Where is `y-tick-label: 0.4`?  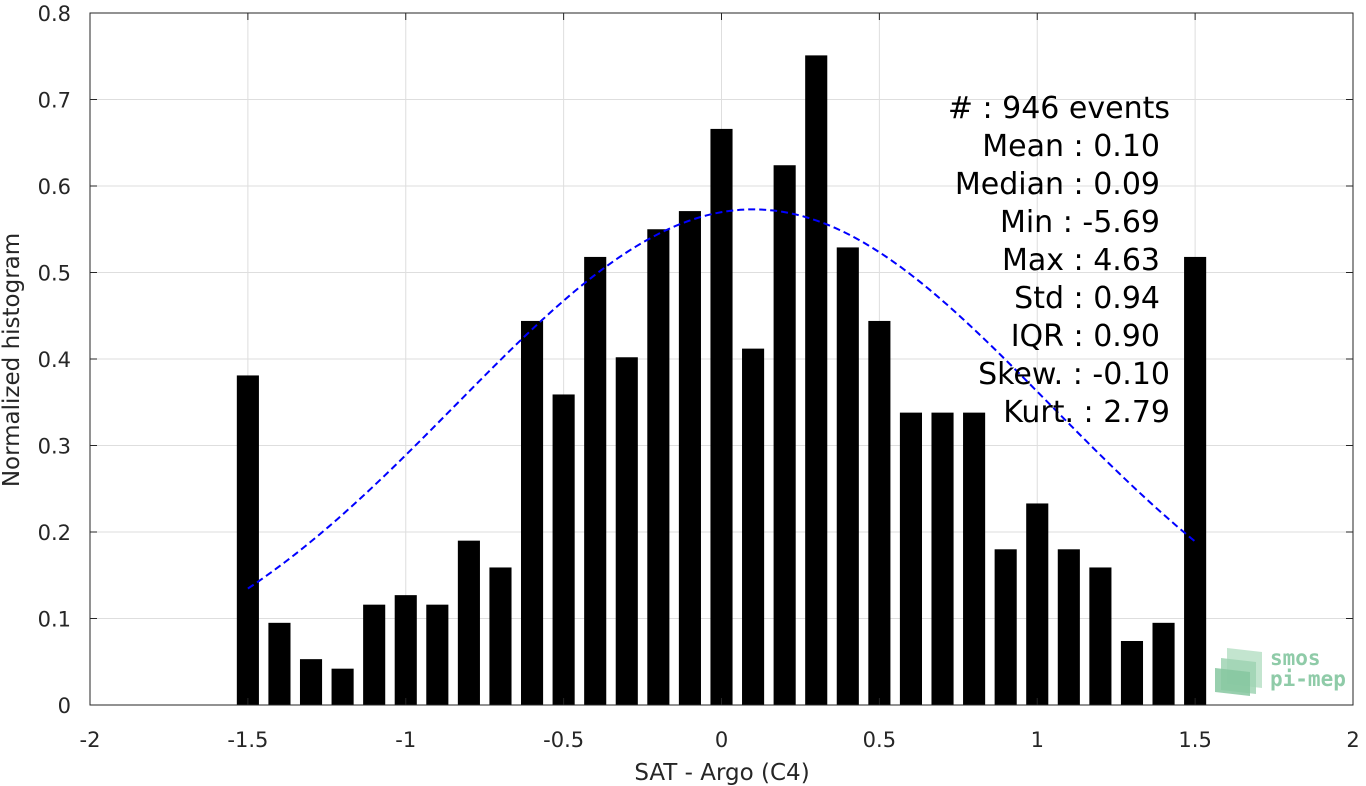 y-tick-label: 0.4 is located at coordinates (54, 360).